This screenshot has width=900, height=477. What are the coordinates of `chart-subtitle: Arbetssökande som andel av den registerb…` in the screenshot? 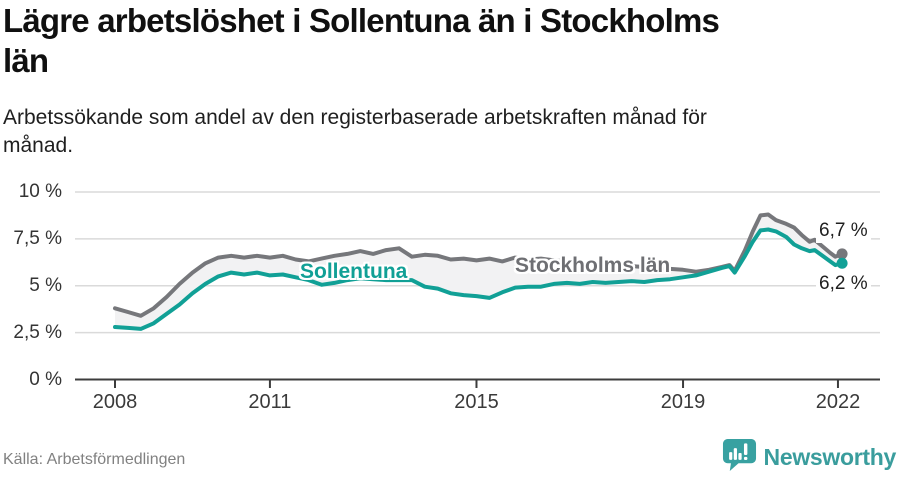 It's located at (448, 132).